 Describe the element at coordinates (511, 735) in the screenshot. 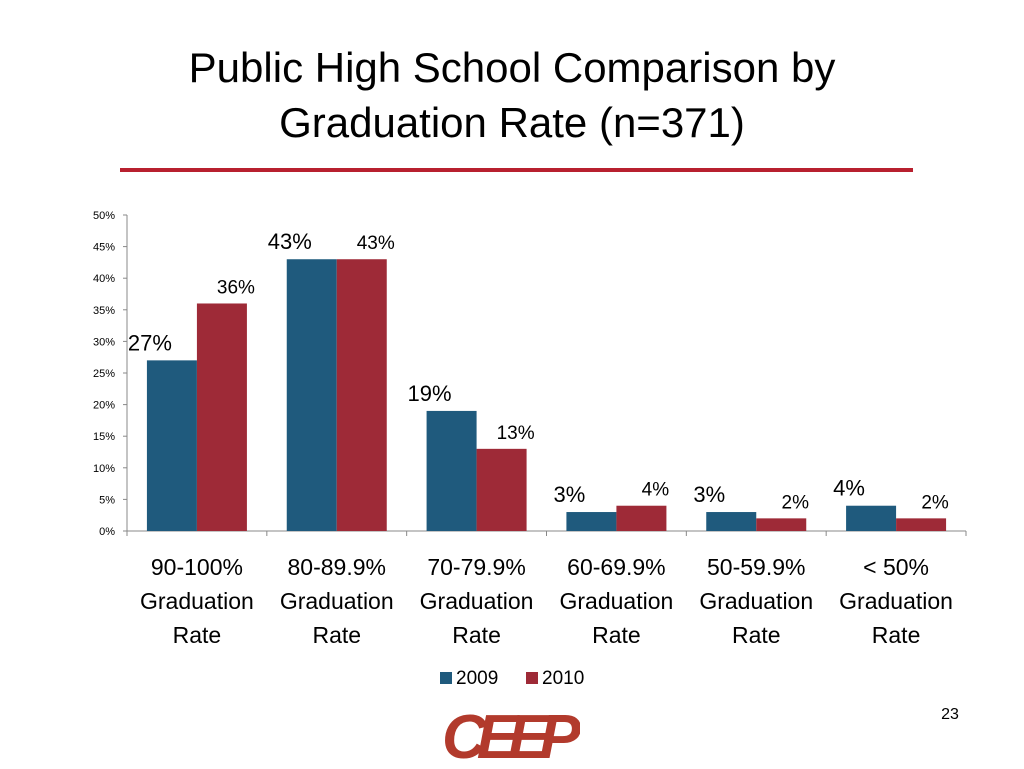

I see `svg-text: CEEP` at that location.